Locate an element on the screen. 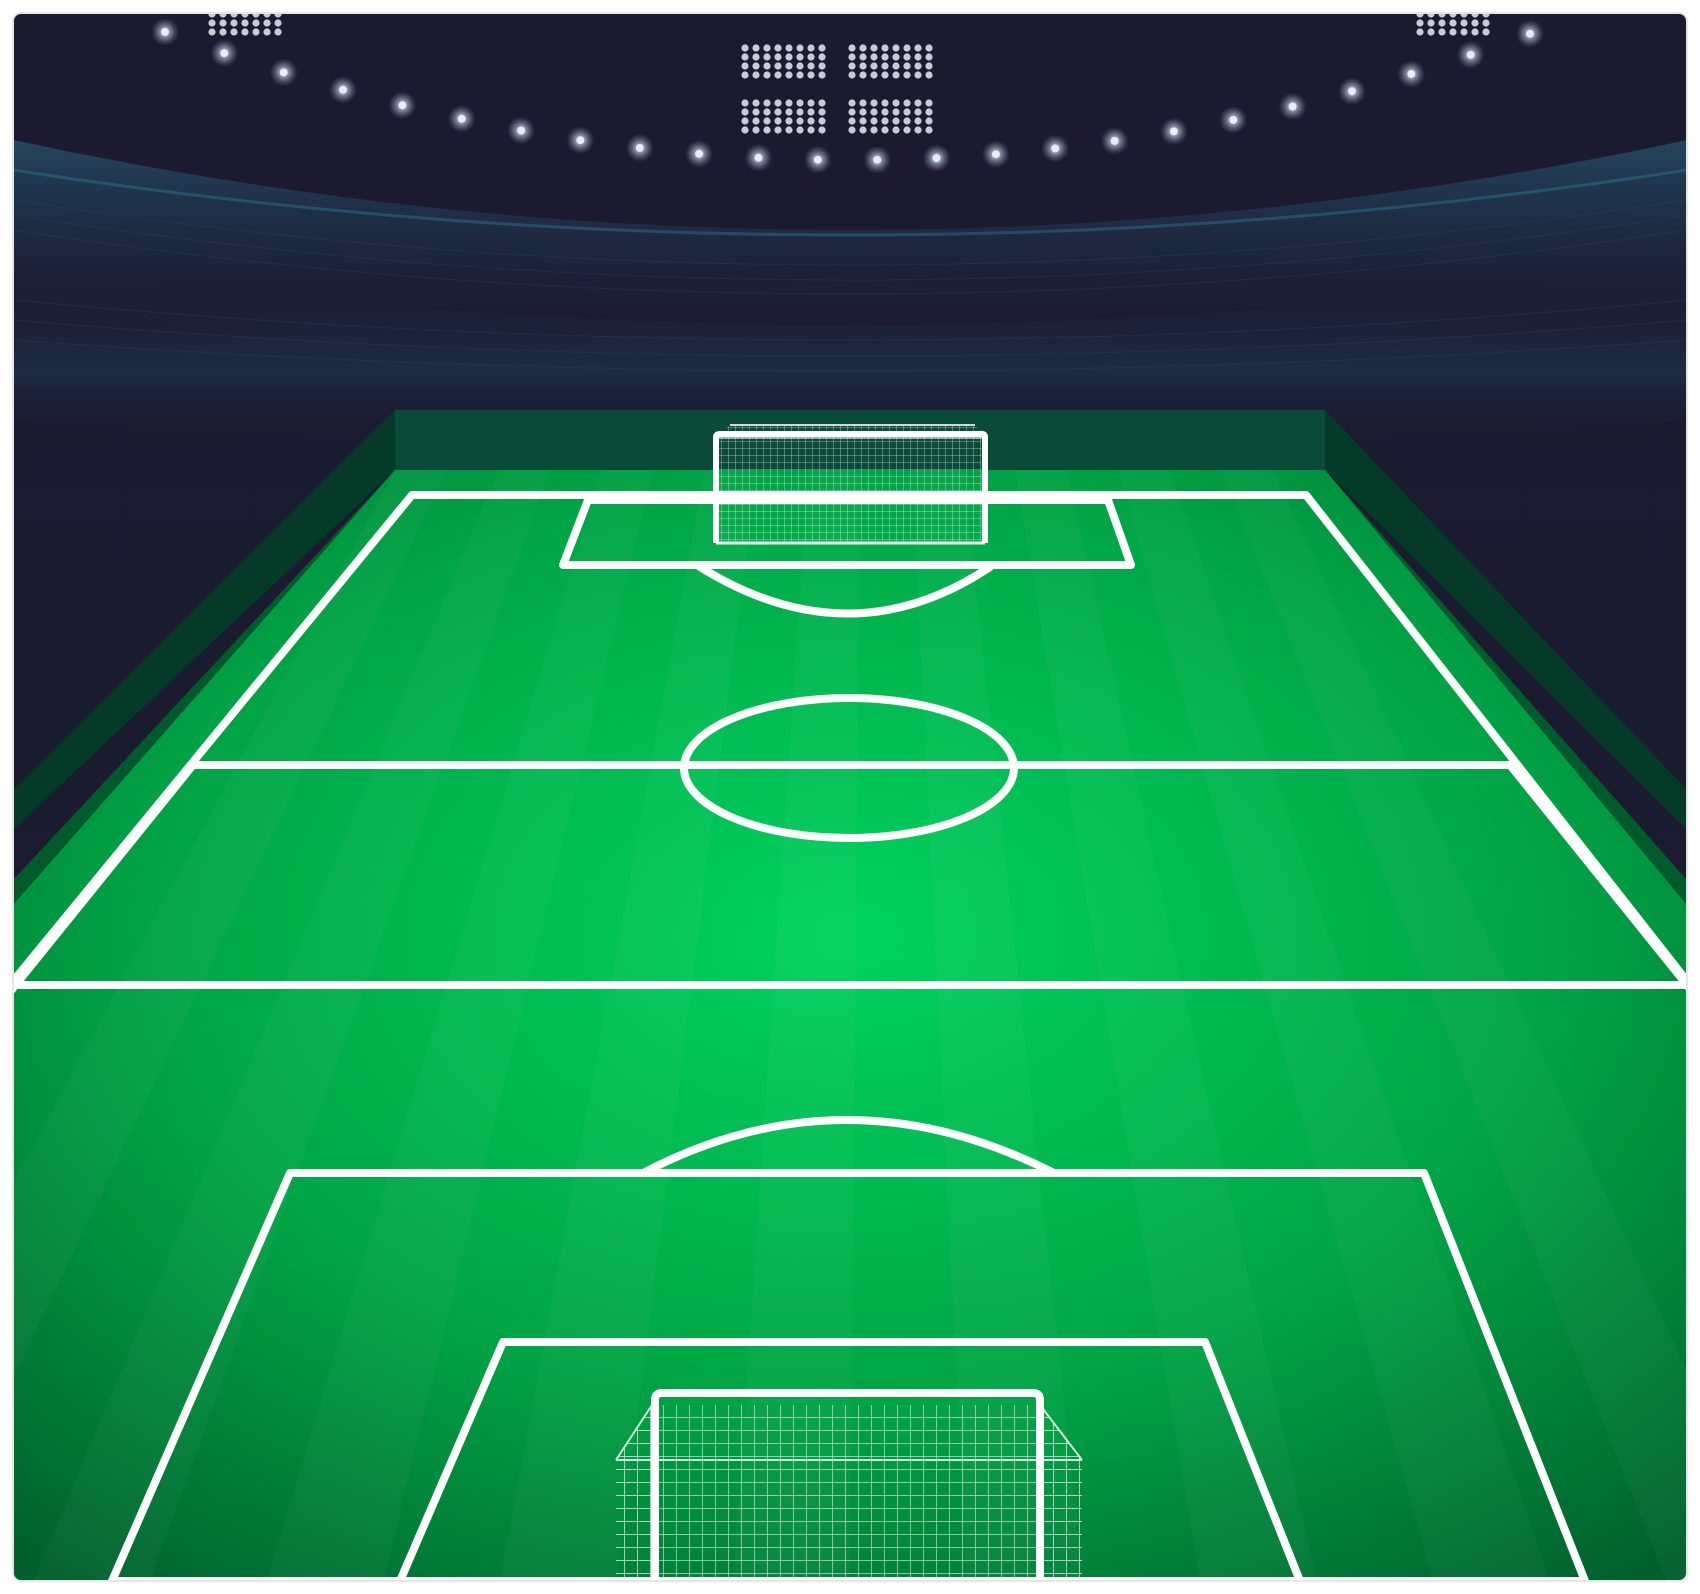 The image size is (1700, 1594). right-wall-top is located at coordinates (1506, 620).